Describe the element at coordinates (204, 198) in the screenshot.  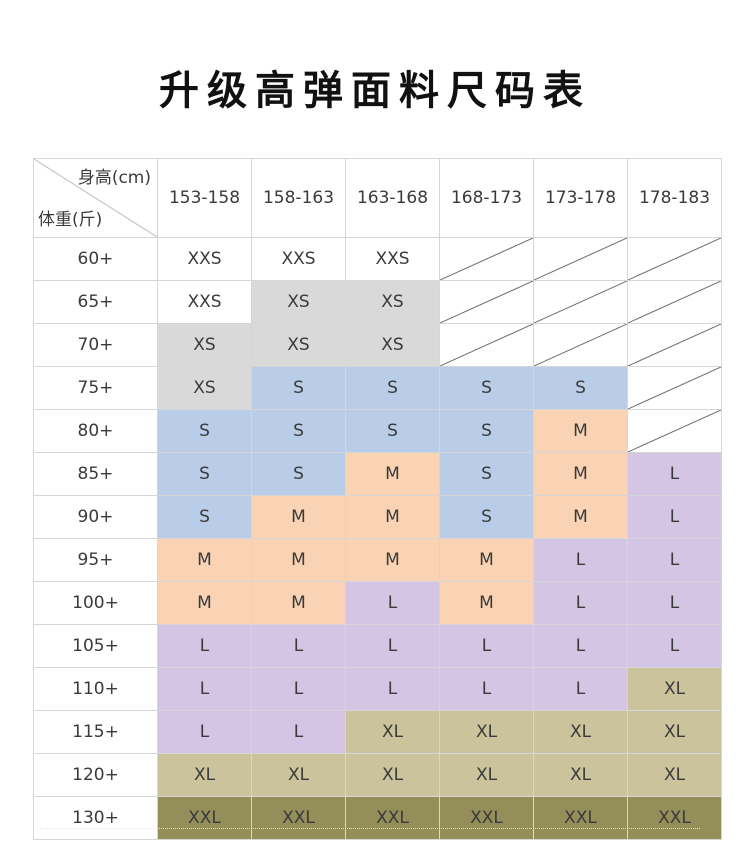
I see `height-header: 153-158` at that location.